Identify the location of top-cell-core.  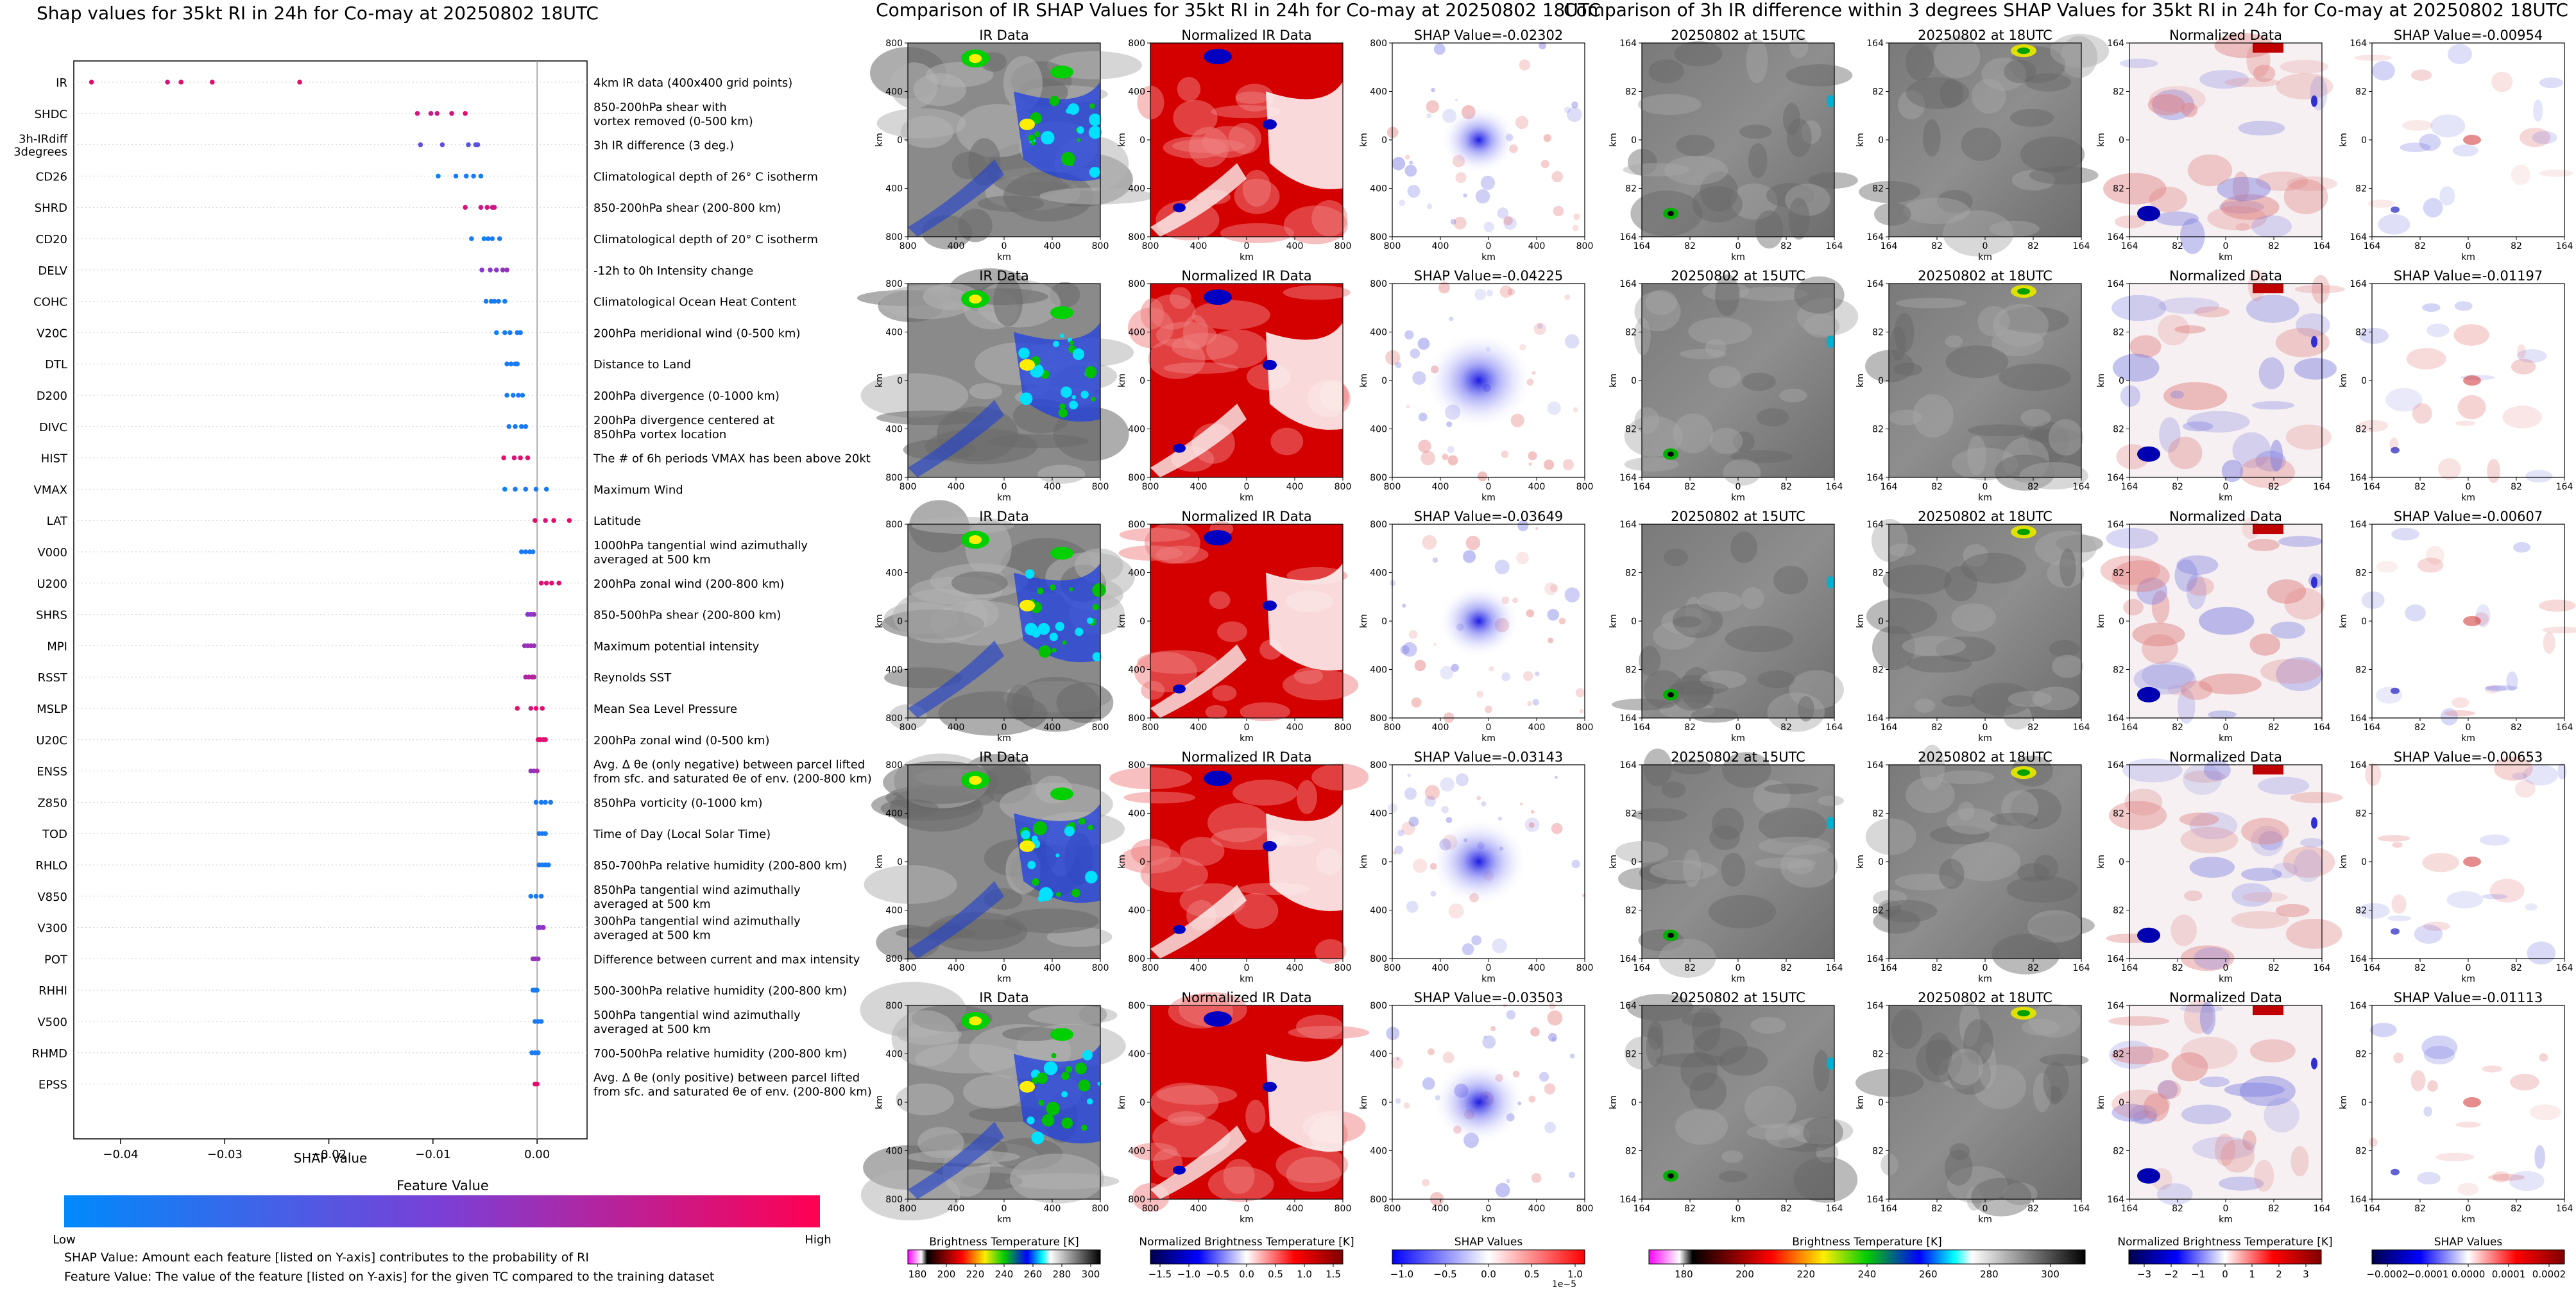
(975, 1021).